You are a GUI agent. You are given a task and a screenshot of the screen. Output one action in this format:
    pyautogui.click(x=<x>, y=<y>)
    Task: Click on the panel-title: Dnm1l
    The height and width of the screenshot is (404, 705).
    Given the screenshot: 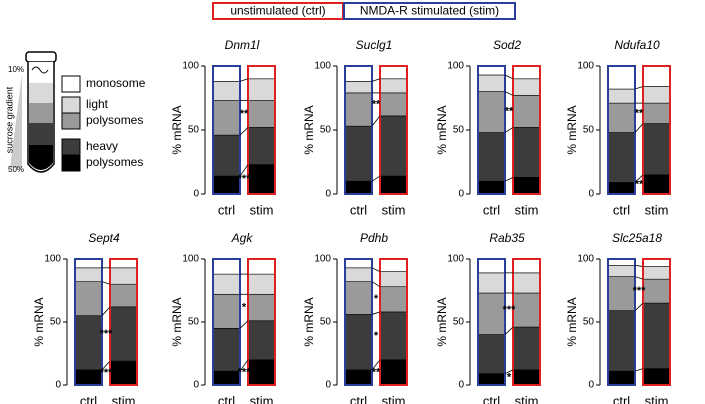 What is the action you would take?
    pyautogui.click(x=242, y=45)
    